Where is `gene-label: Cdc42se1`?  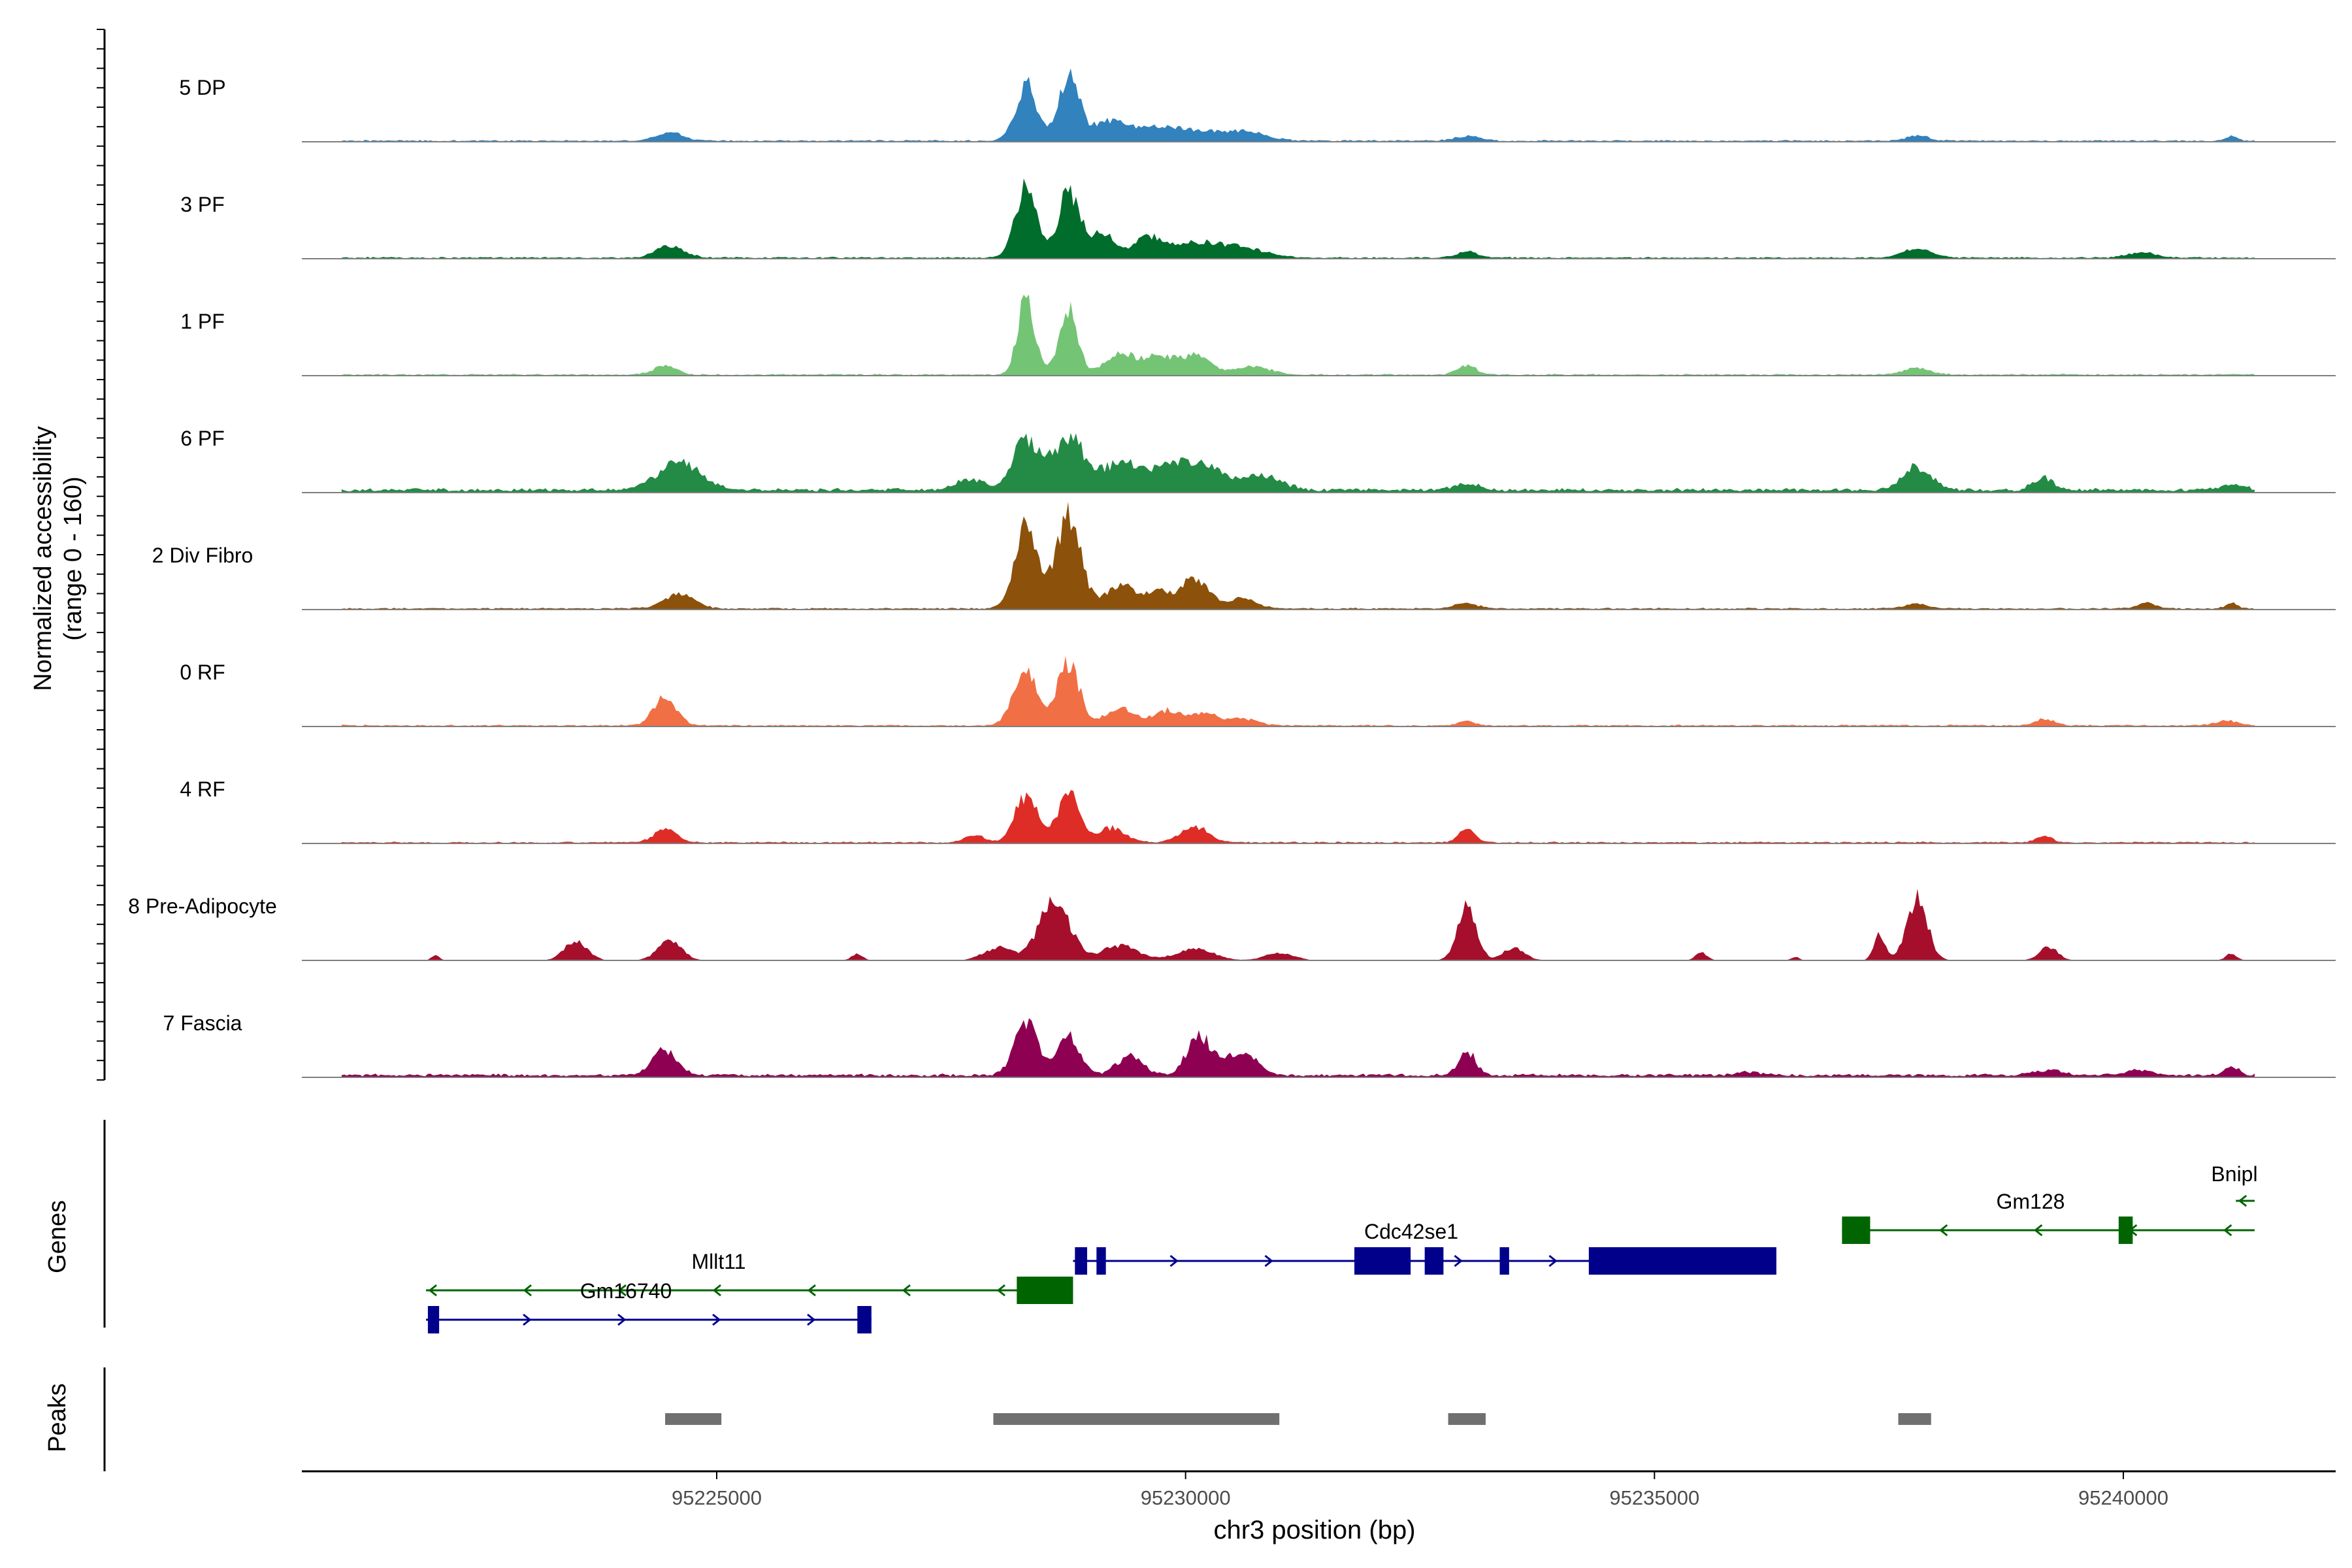
gene-label: Cdc42se1 is located at coordinates (1411, 1231).